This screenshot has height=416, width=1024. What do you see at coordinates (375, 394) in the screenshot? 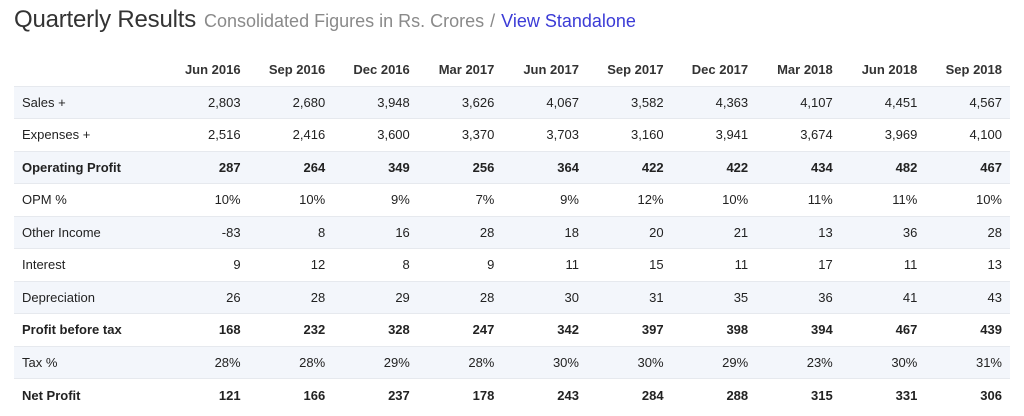
I see `table-cell: 237` at bounding box center [375, 394].